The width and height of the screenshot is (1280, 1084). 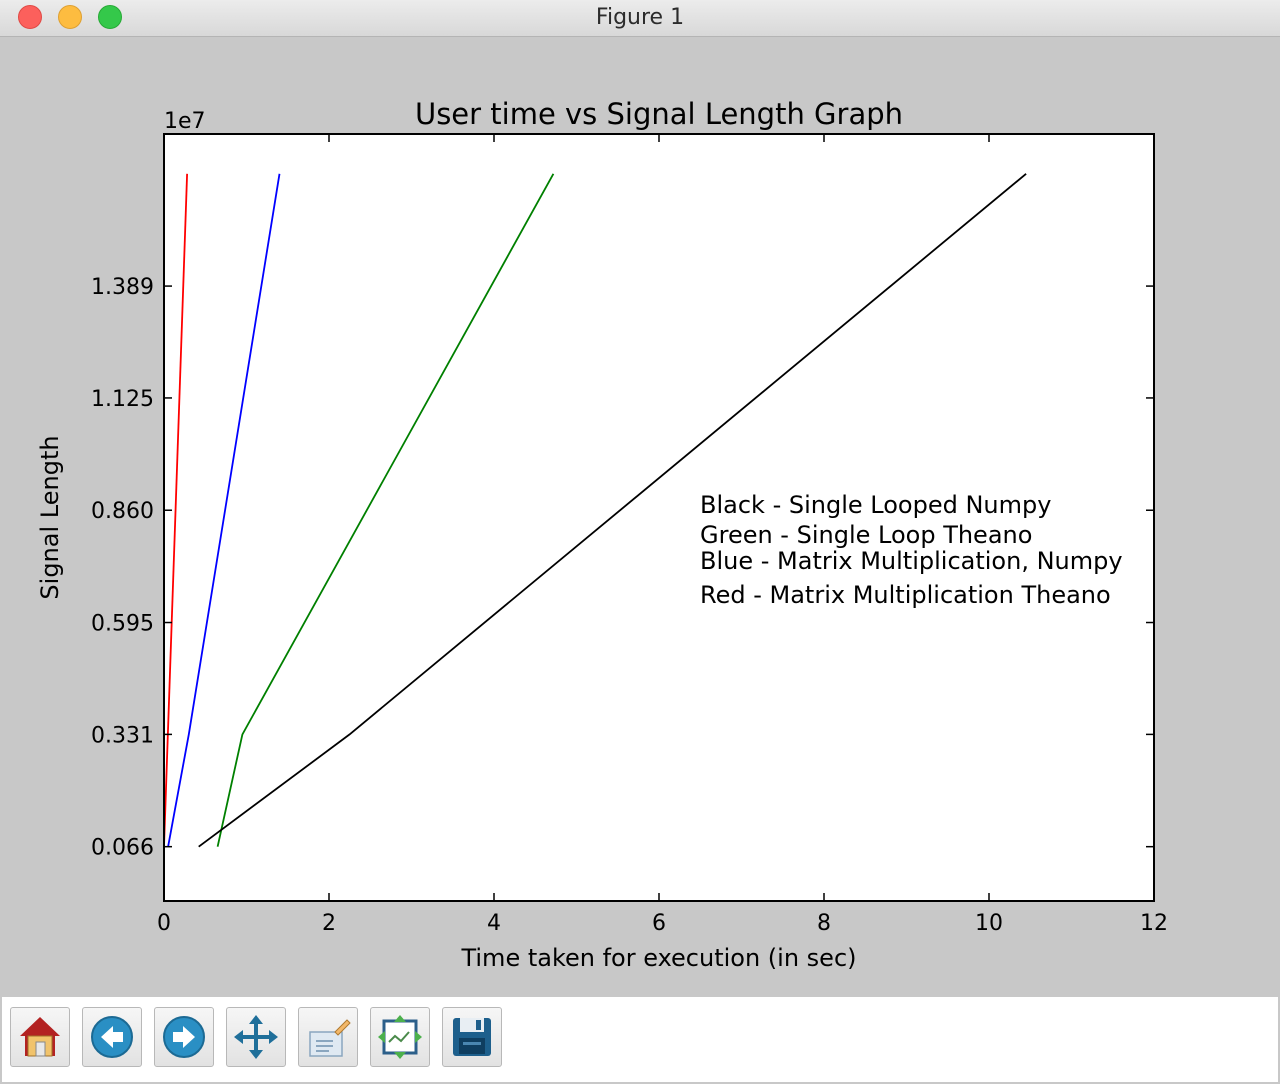 What do you see at coordinates (875, 505) in the screenshot?
I see `annotation-text-0: Black - Single Looped Numpy` at bounding box center [875, 505].